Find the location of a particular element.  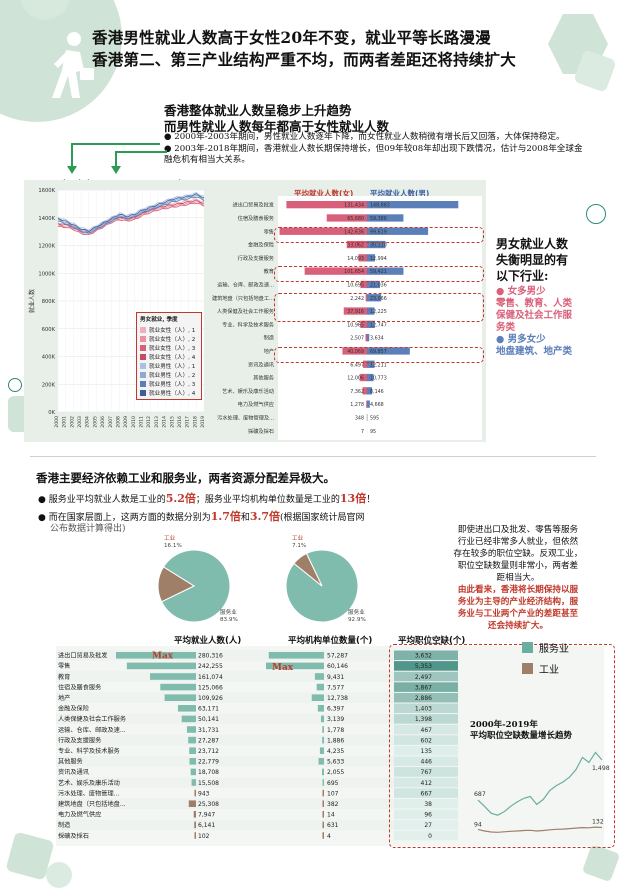

bar-female-value: 6,497 is located at coordinates (357, 365).